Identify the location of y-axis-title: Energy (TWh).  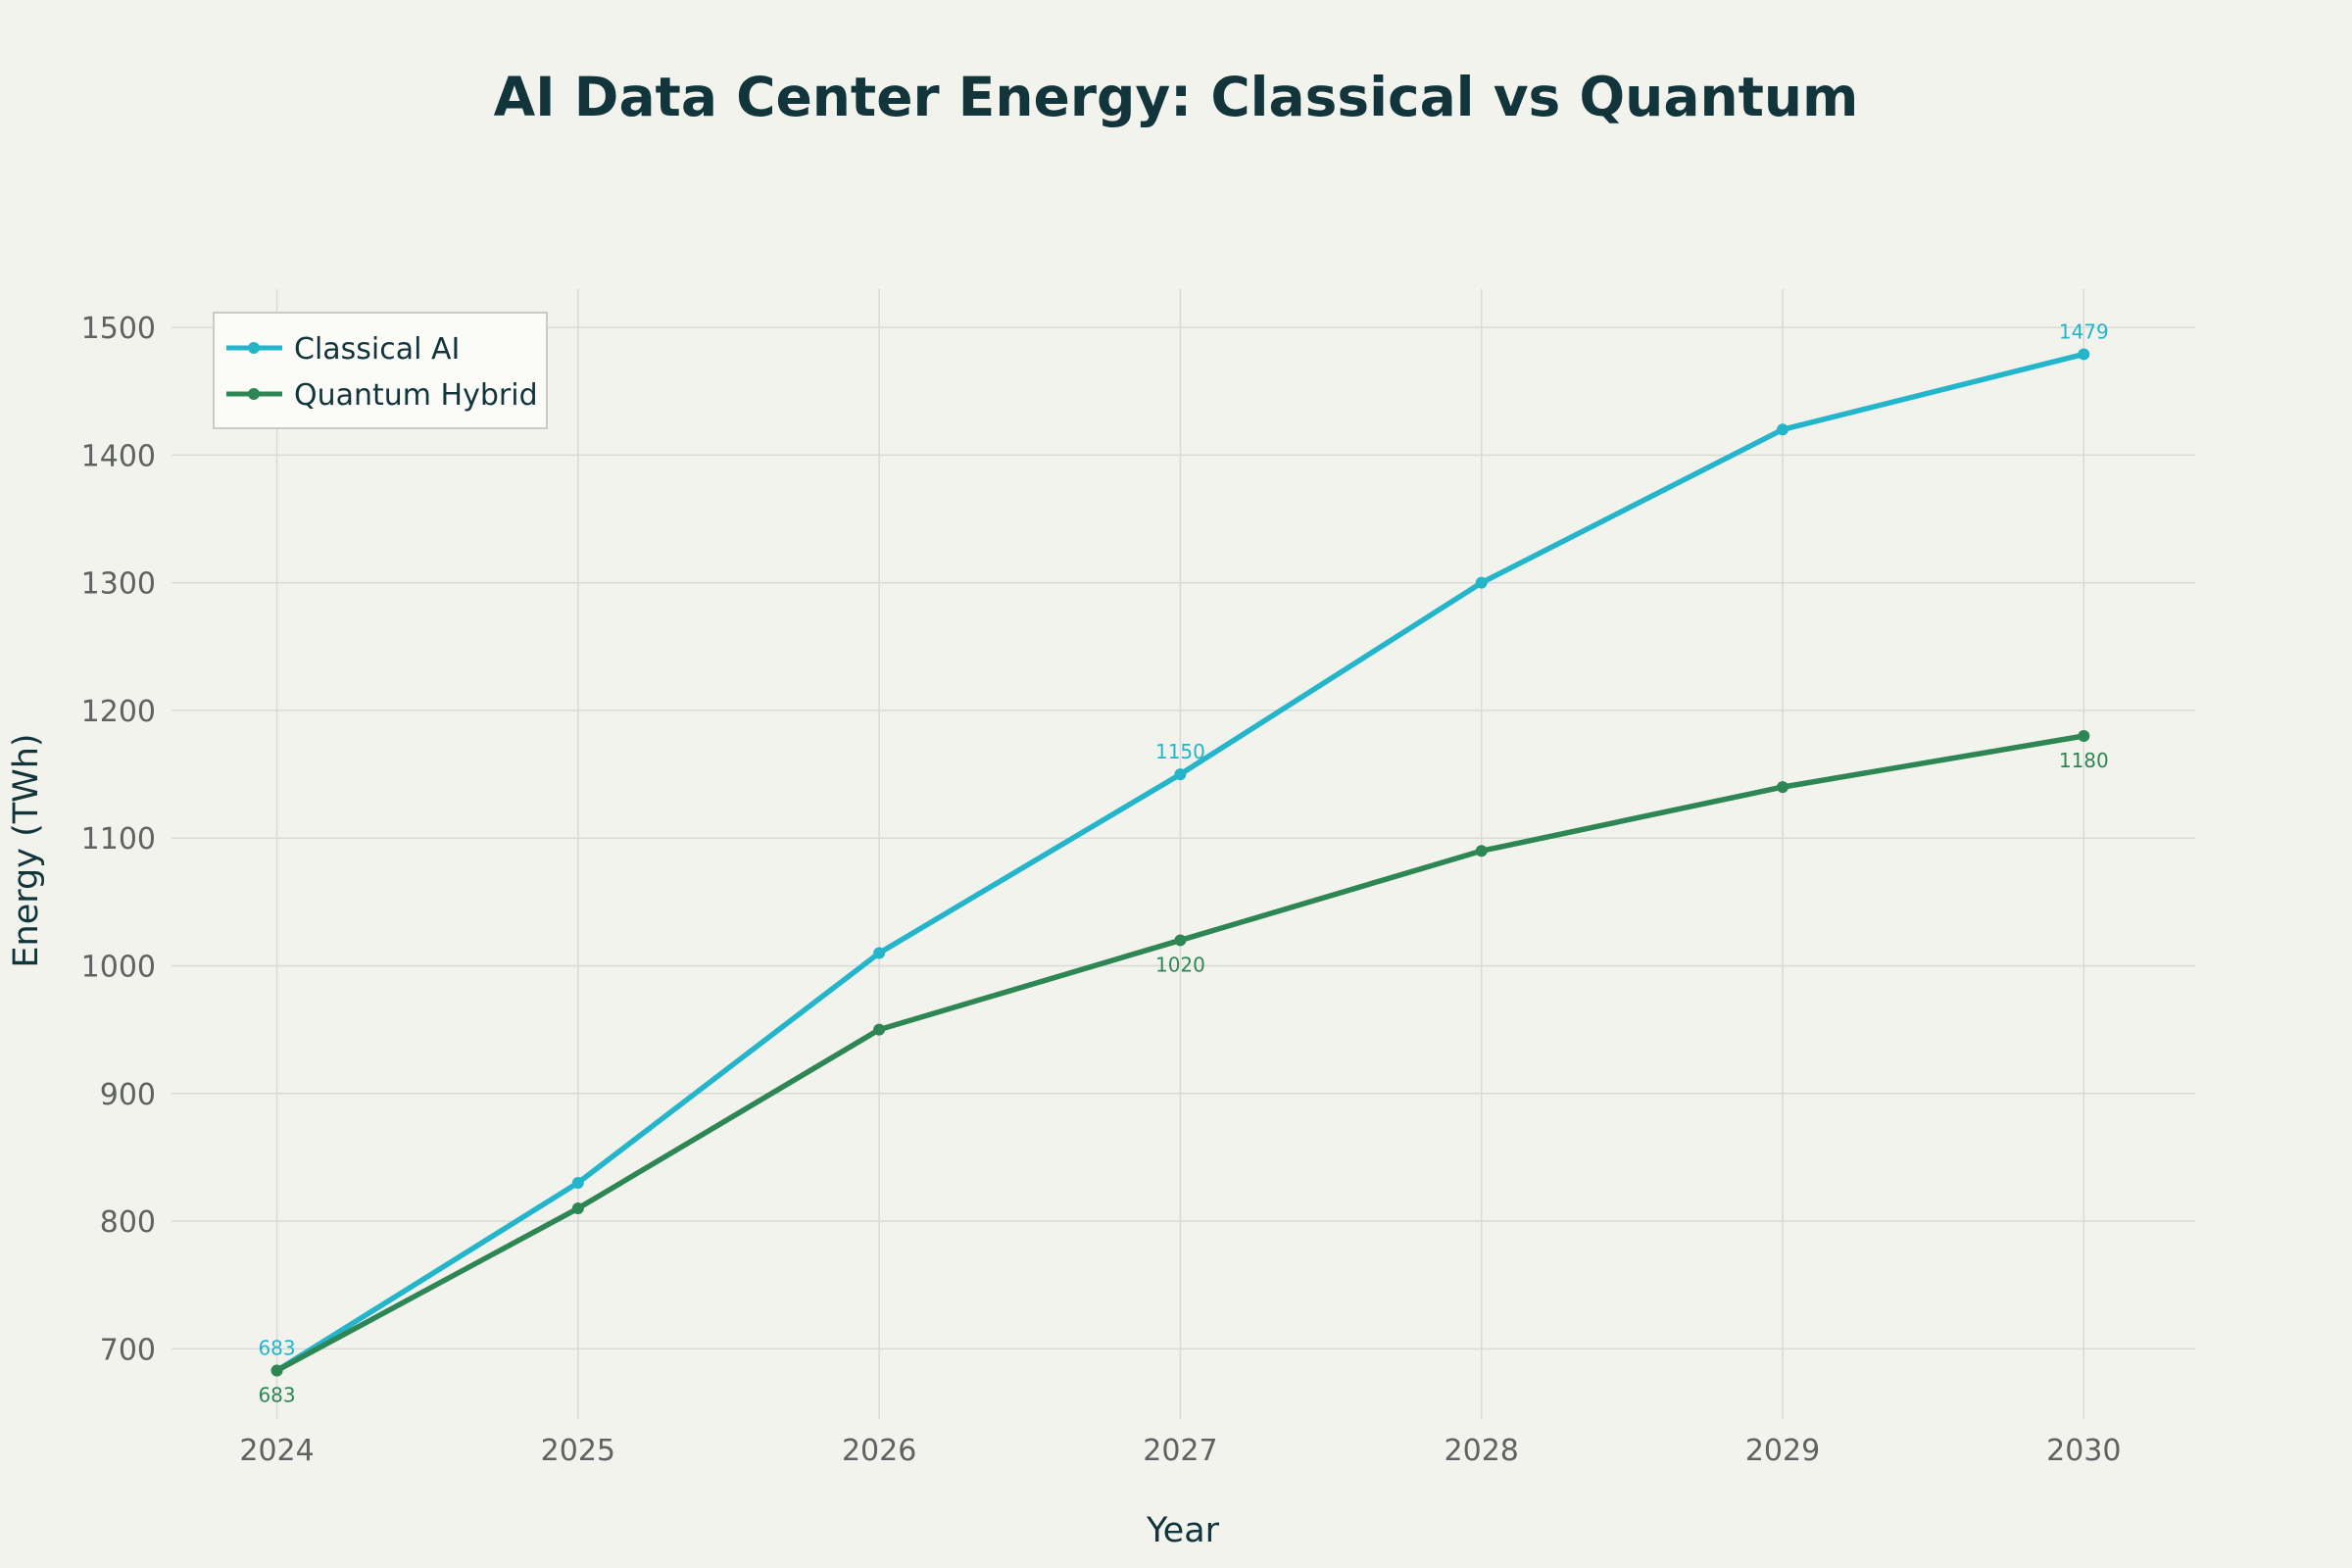
(26, 850).